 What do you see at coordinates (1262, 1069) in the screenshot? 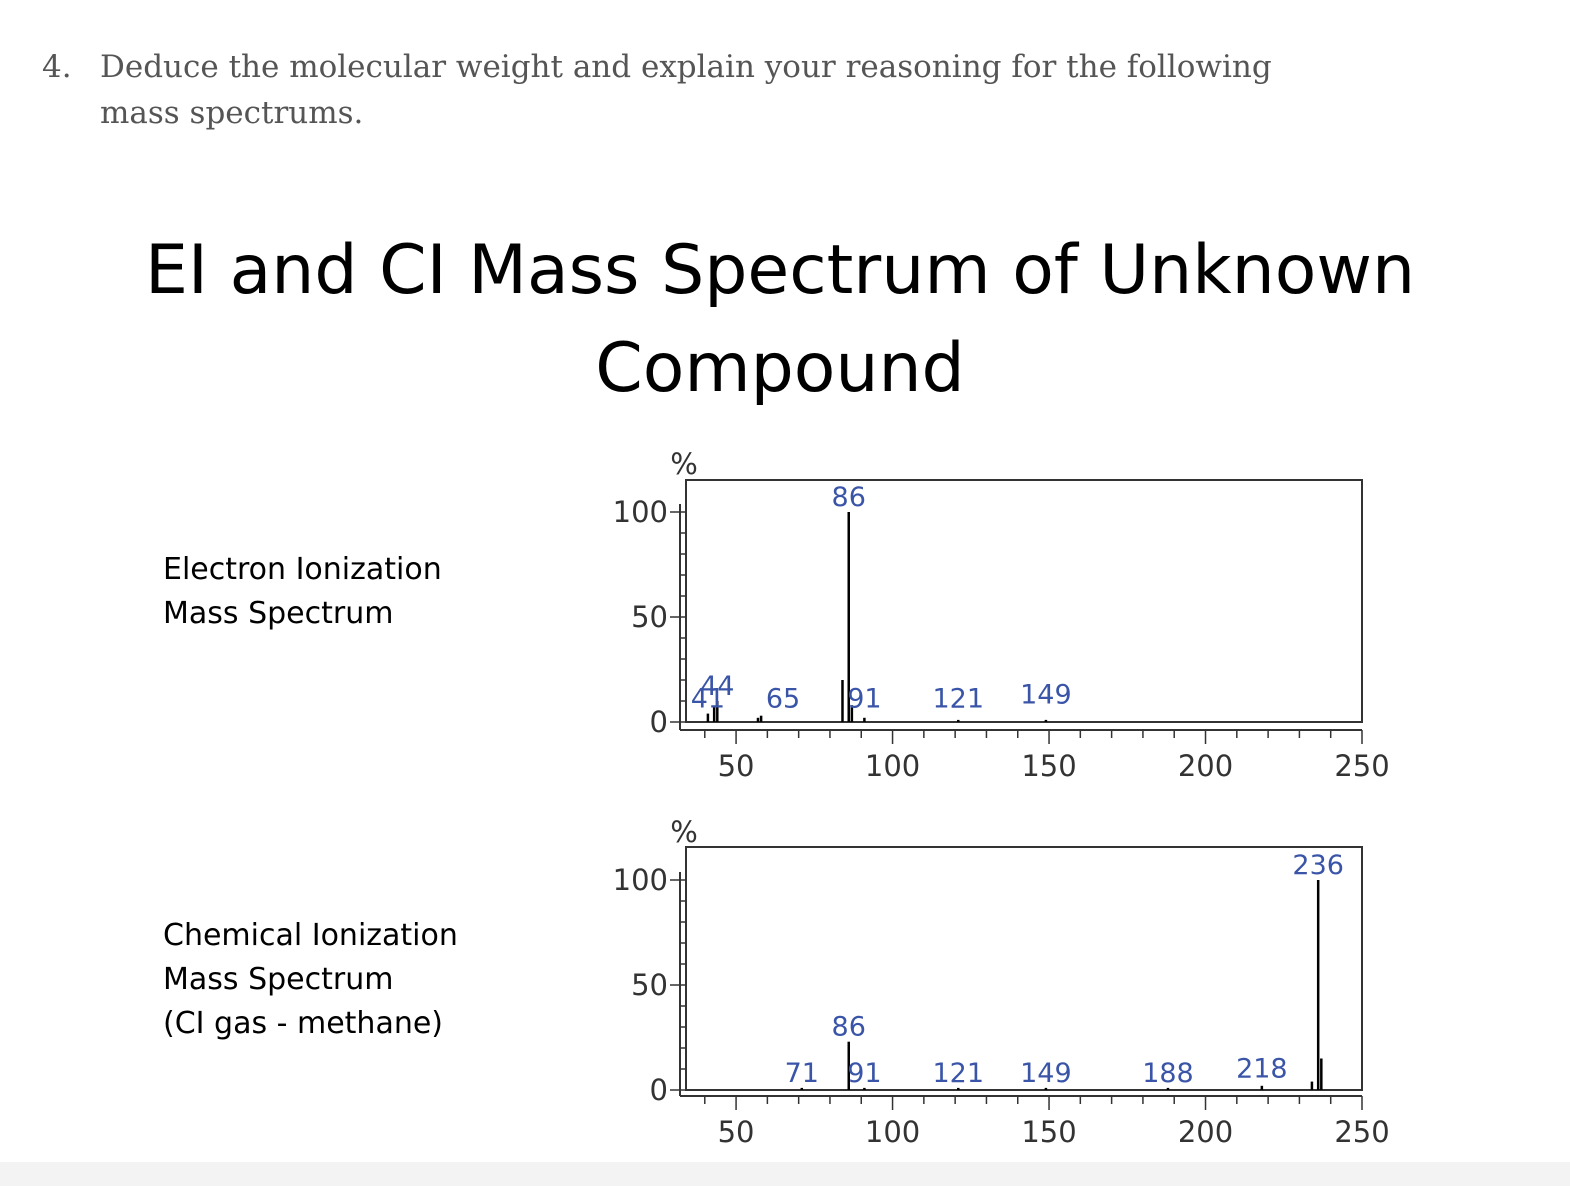
I see `ci-peak-label-218: 218` at bounding box center [1262, 1069].